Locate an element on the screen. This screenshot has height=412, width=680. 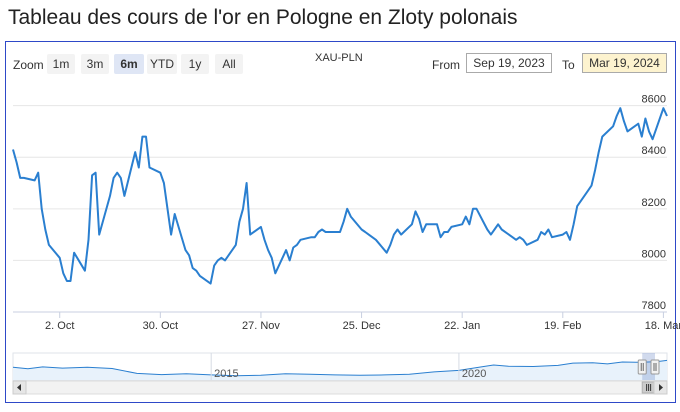
range-to-label: To is located at coordinates (568, 65).